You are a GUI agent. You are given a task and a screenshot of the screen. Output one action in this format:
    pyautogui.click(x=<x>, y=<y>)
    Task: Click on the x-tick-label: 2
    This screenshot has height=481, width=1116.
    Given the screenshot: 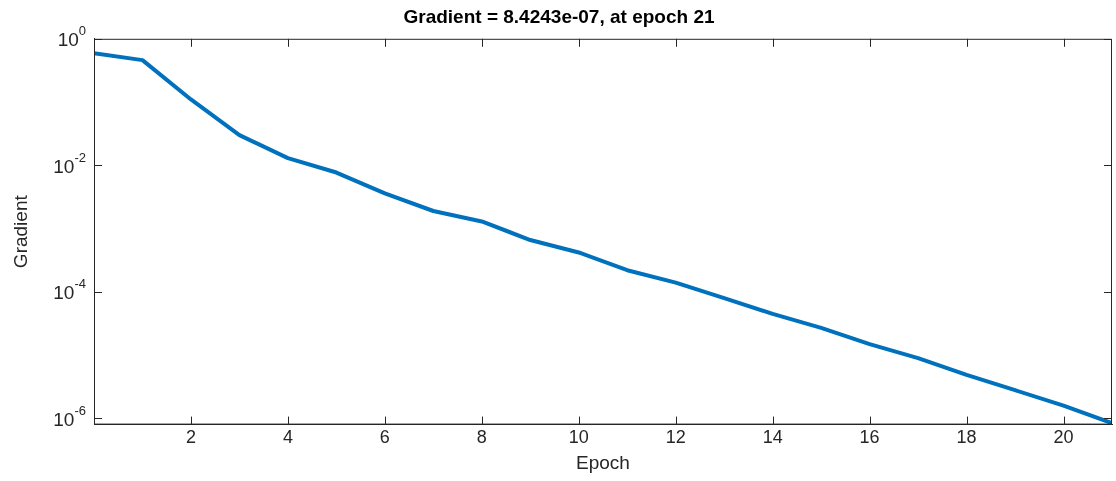 What is the action you would take?
    pyautogui.click(x=190, y=437)
    